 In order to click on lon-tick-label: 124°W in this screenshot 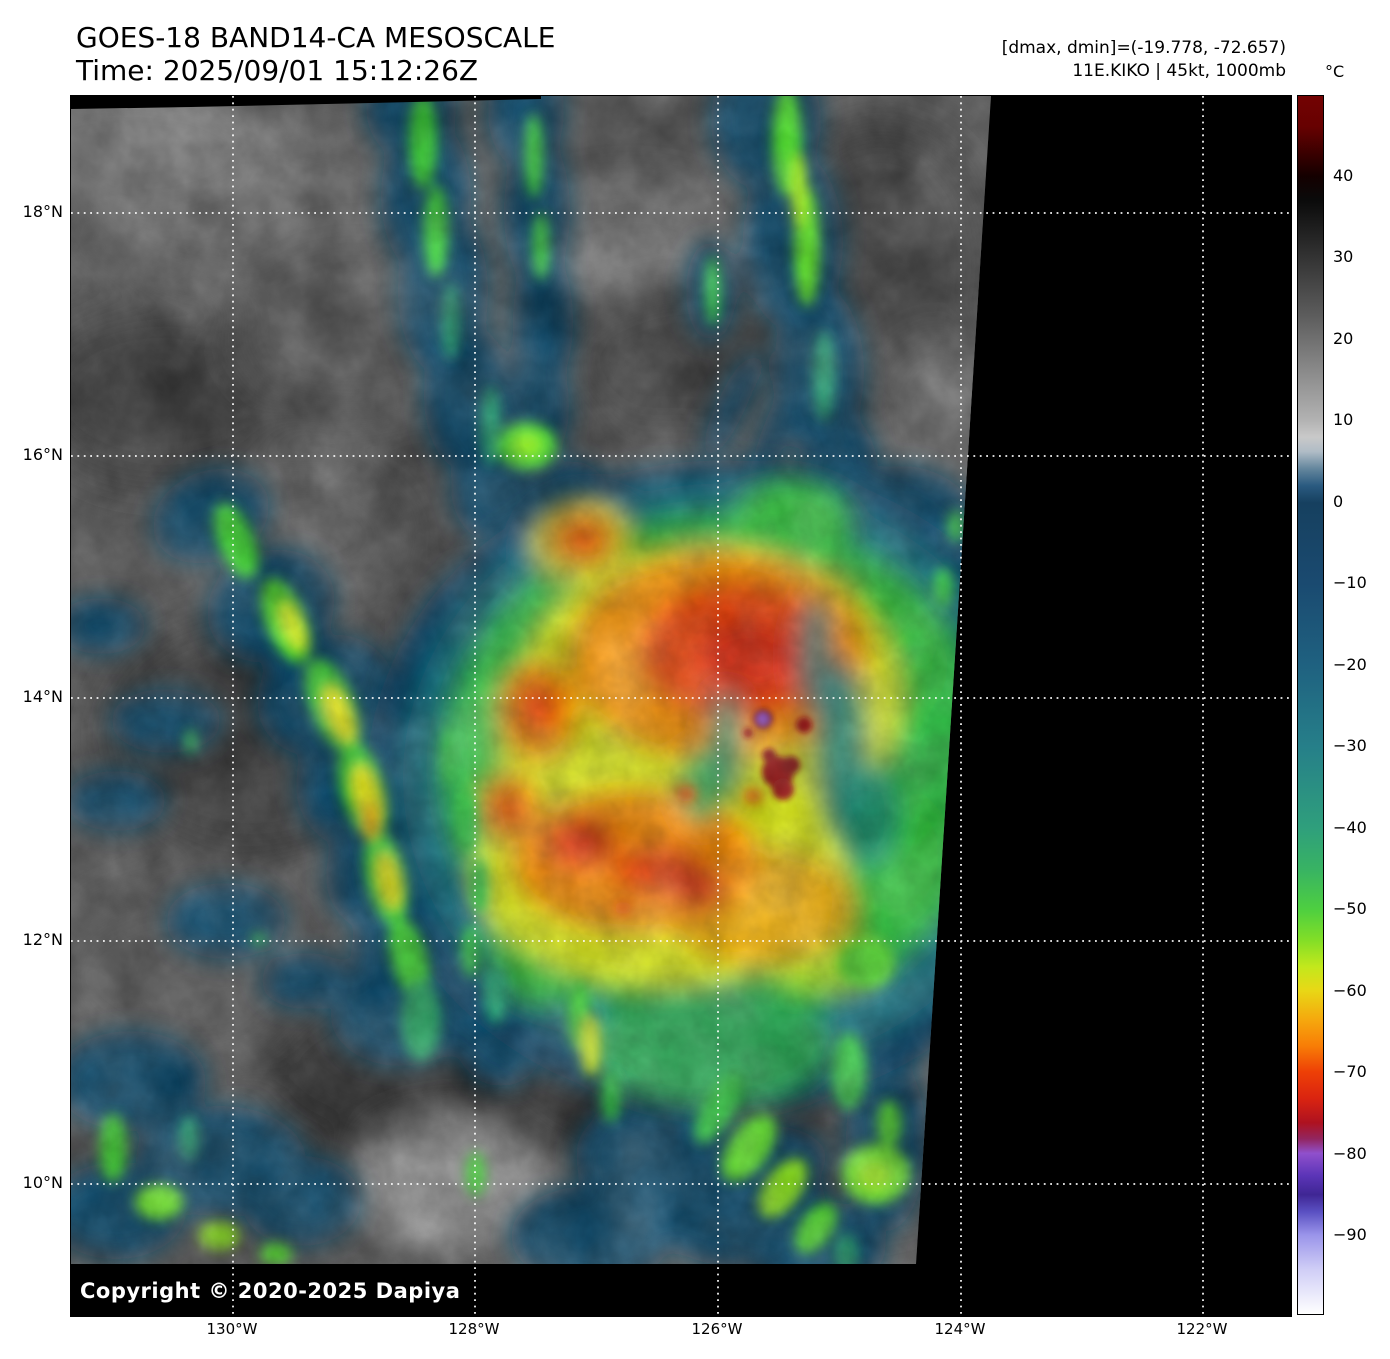, I will do `click(960, 1329)`.